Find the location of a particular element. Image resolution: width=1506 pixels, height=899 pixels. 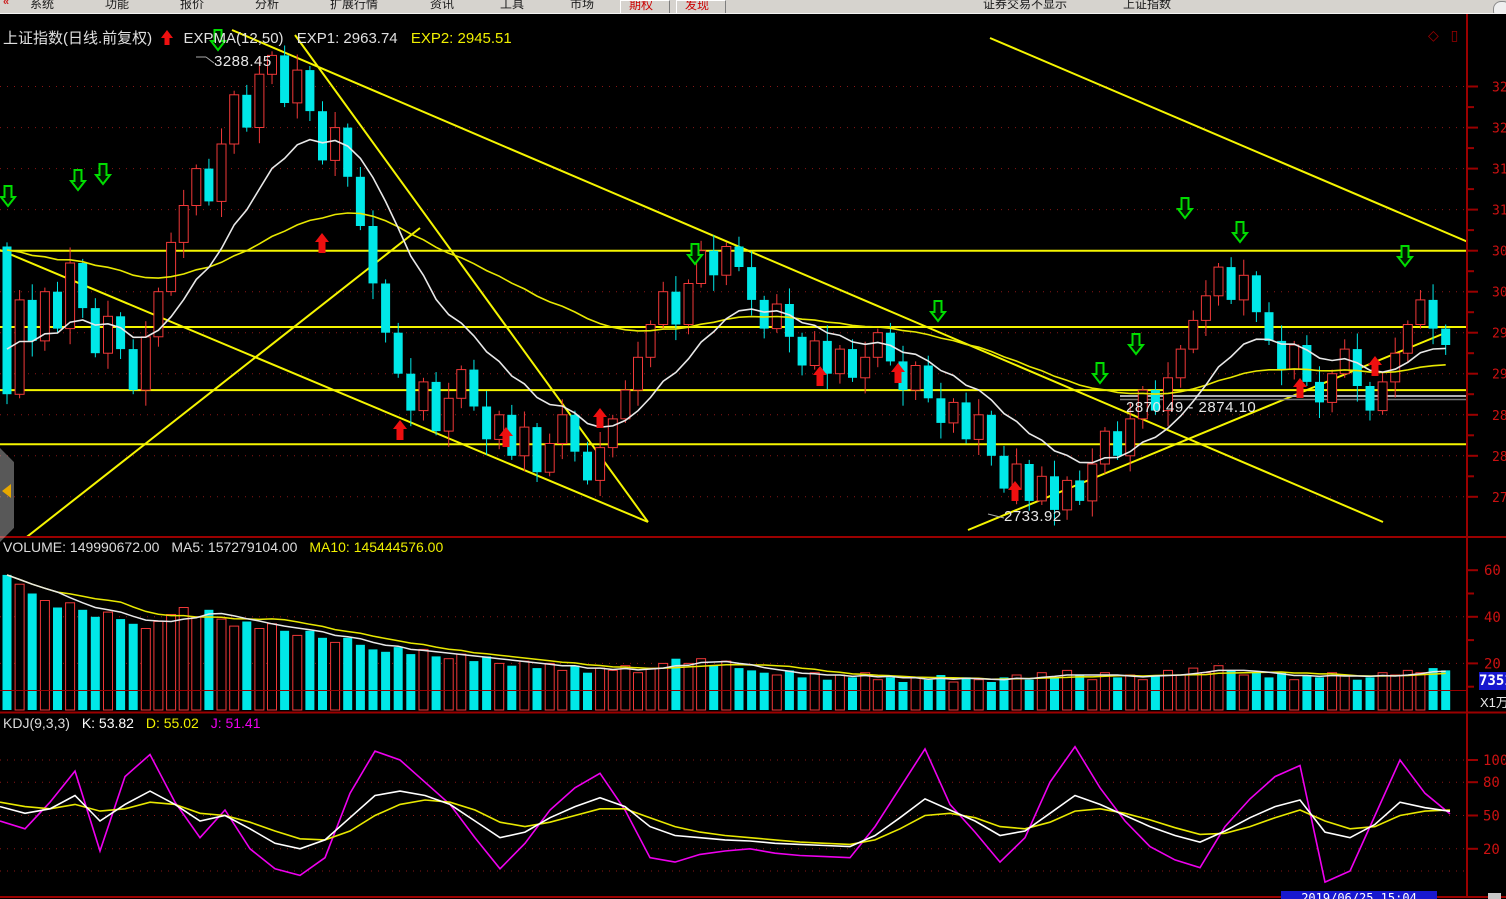

menu-item-3: 分析 is located at coordinates (267, 5).